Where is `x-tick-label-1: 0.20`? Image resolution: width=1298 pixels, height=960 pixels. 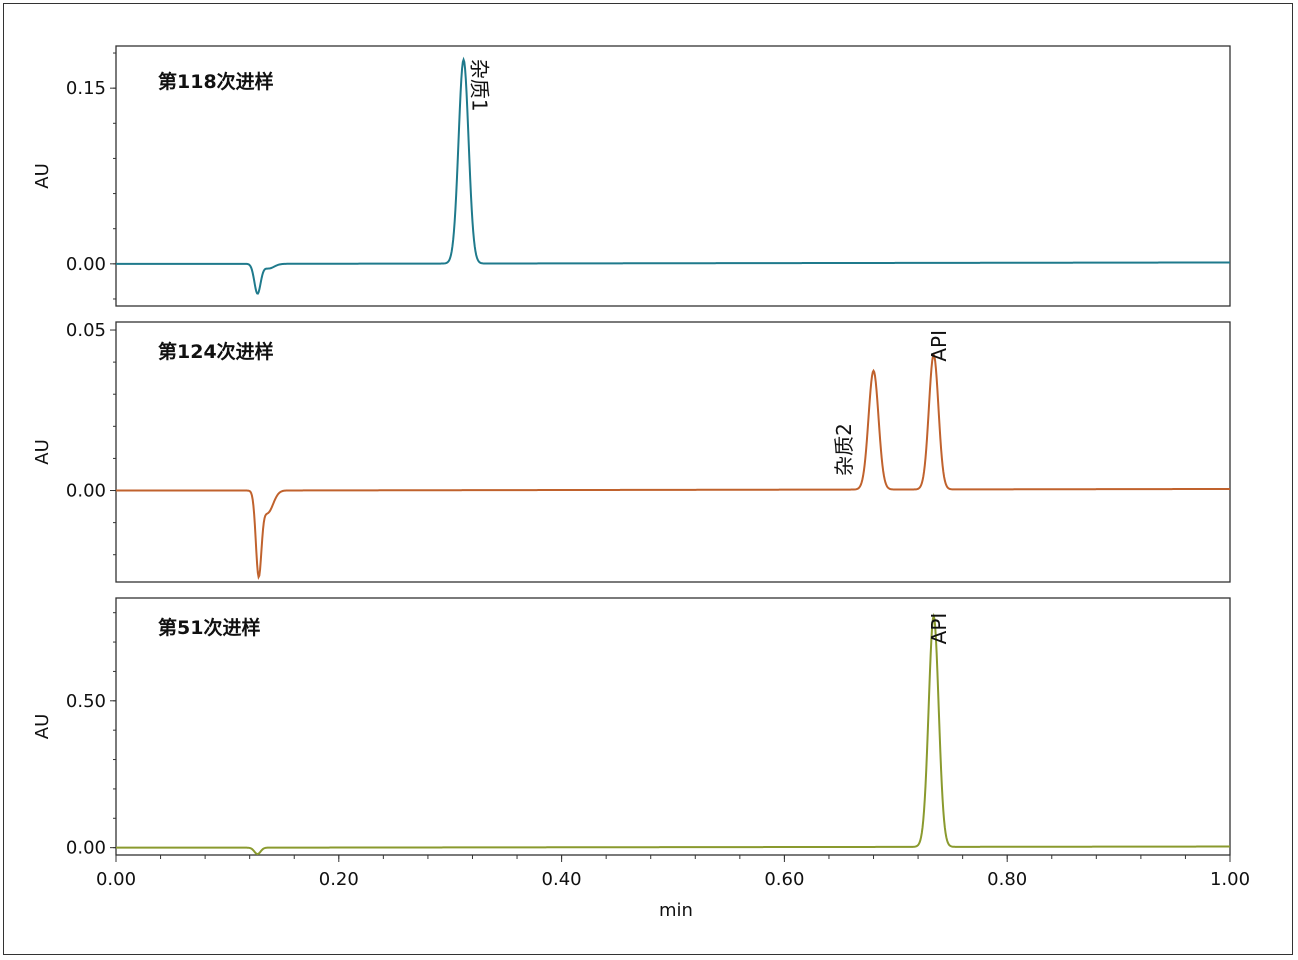 x-tick-label-1: 0.20 is located at coordinates (339, 879).